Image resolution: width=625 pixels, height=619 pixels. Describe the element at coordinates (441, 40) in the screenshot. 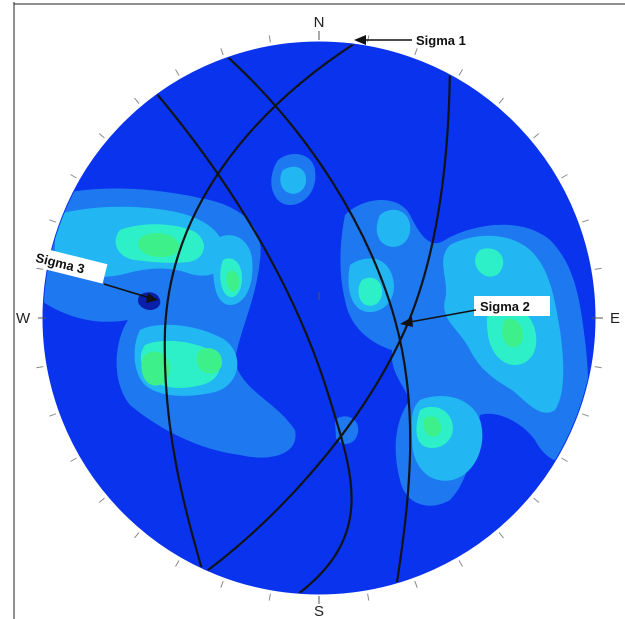

I see `sigma1-label: Sigma 1` at that location.